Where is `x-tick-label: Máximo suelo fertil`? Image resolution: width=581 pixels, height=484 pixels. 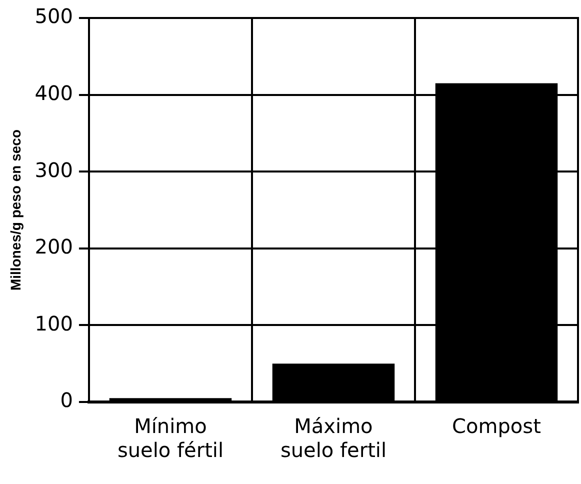 x-tick-label: Máximo suelo fertil is located at coordinates (333, 438).